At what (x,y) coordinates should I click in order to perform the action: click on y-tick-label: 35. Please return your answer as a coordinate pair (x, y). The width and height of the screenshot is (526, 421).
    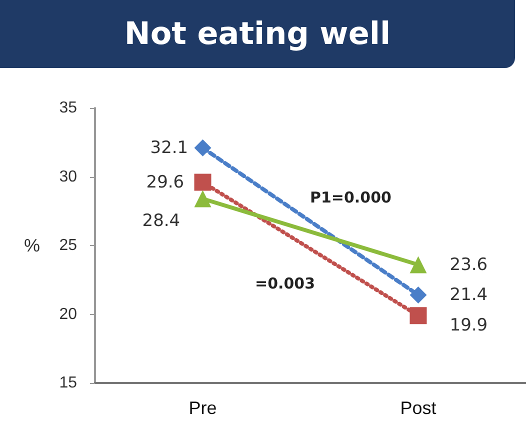
    Looking at the image, I should click on (68, 108).